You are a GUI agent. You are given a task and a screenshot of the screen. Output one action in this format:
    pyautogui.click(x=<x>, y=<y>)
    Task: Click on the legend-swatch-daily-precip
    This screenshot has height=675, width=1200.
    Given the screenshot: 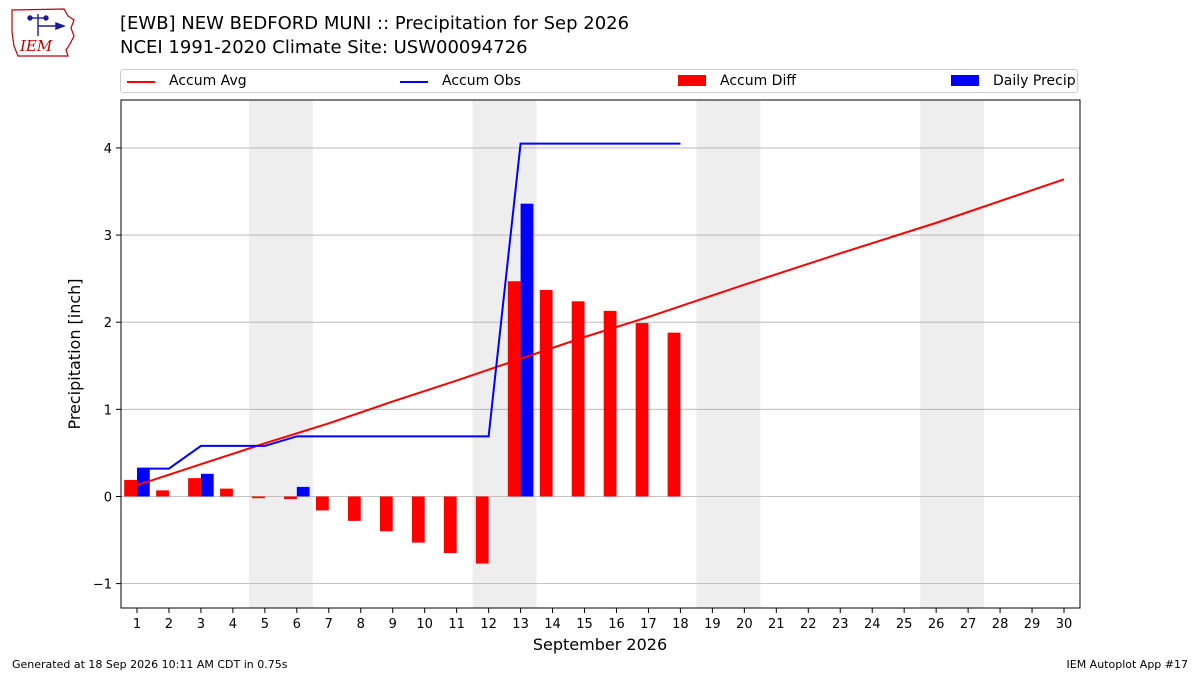 What is the action you would take?
    pyautogui.click(x=965, y=80)
    